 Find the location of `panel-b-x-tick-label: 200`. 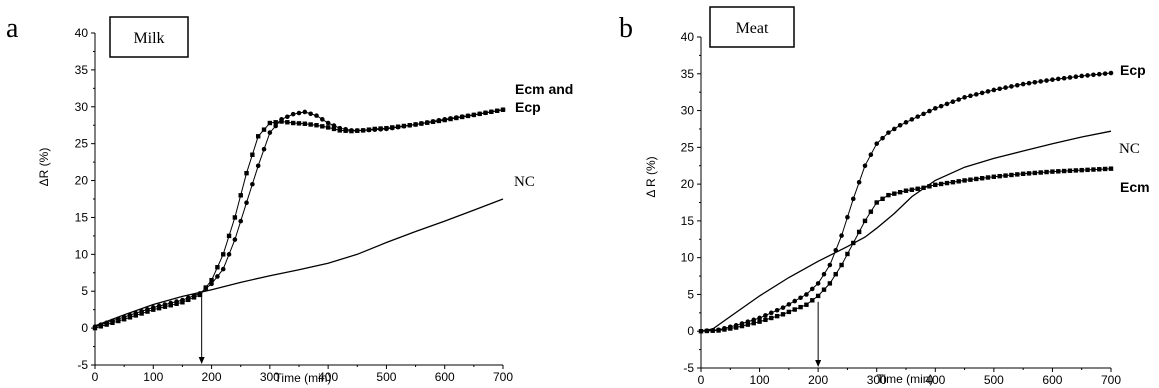

panel-b-x-tick-label: 200 is located at coordinates (818, 380).